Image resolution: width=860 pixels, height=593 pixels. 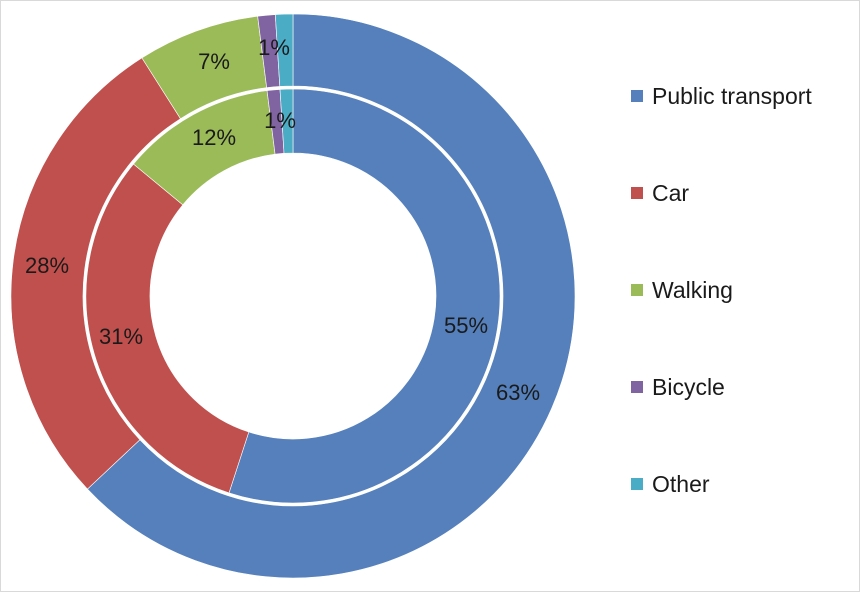 What do you see at coordinates (732, 95) in the screenshot?
I see `legend-label: Public transport` at bounding box center [732, 95].